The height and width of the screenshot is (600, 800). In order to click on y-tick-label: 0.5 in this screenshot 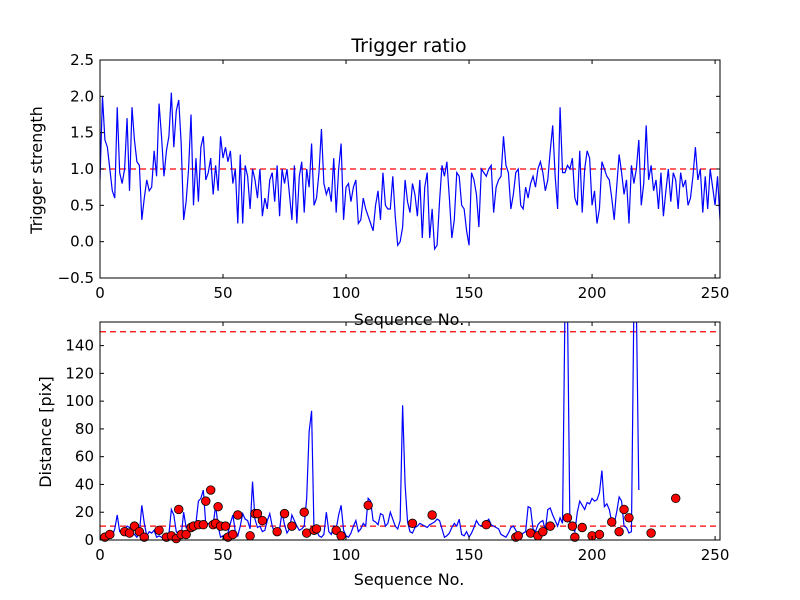, I will do `click(82, 205)`.